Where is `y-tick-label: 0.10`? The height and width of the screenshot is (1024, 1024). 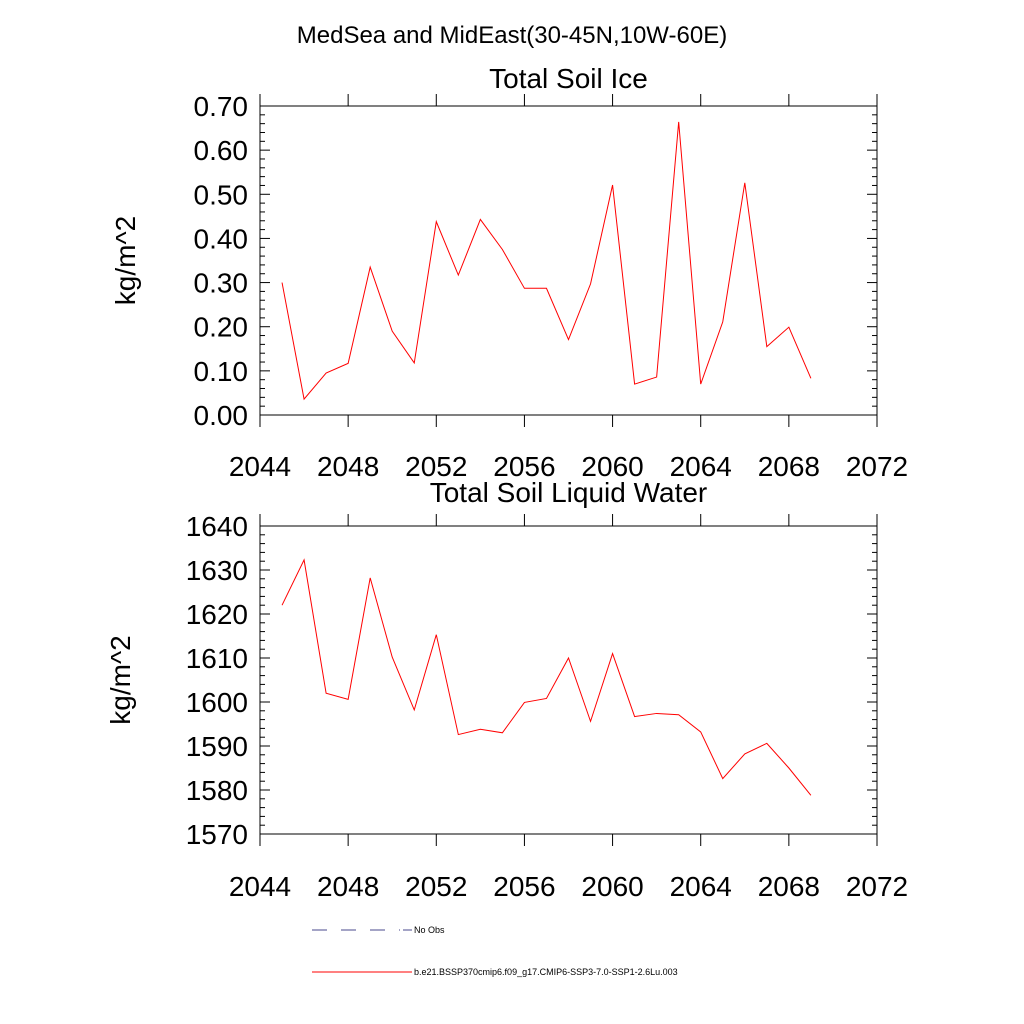 y-tick-label: 0.10 is located at coordinates (221, 371).